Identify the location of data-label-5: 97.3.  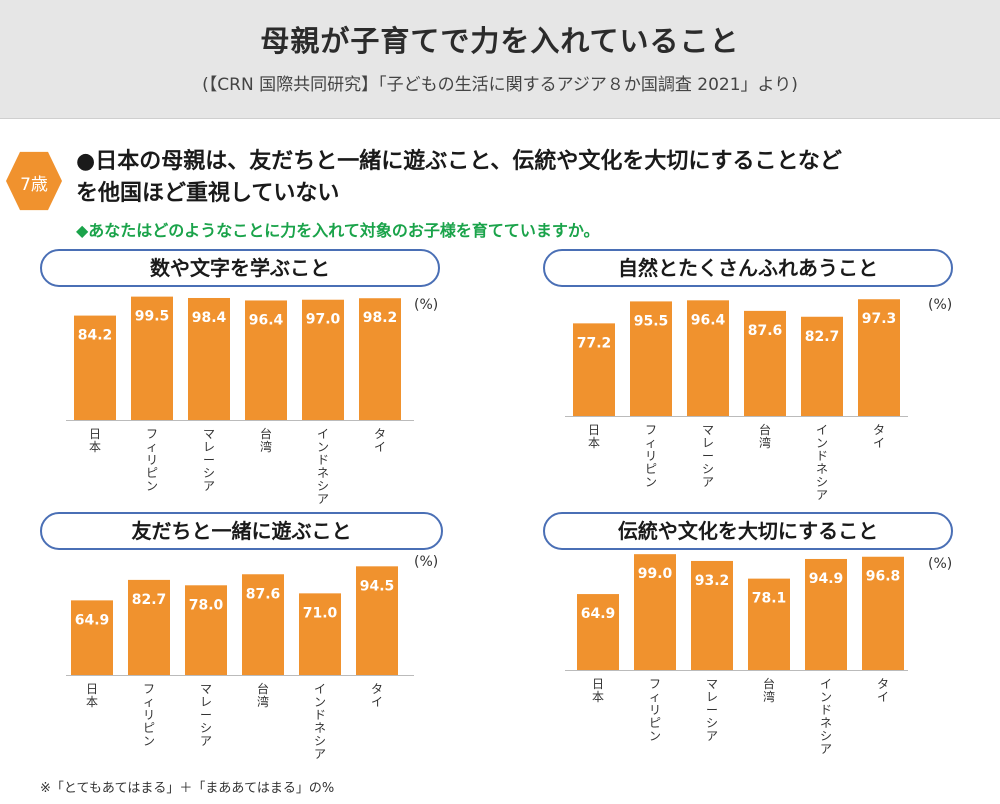
(879, 319).